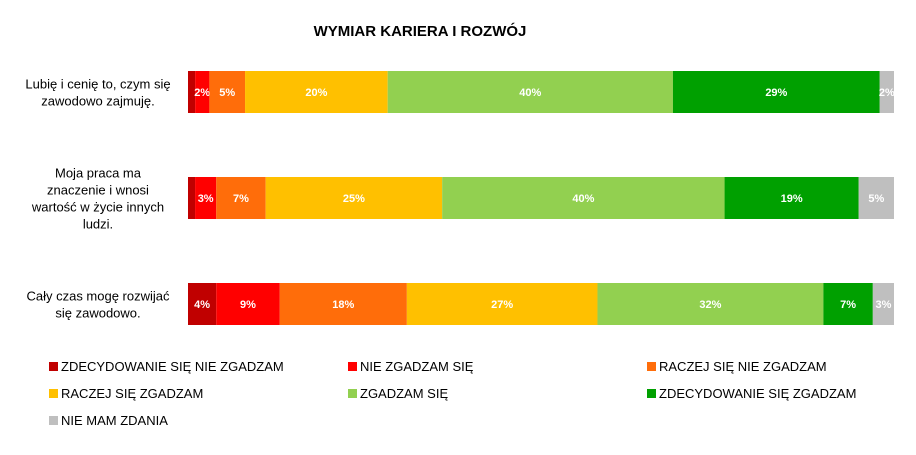 Image resolution: width=916 pixels, height=455 pixels. I want to click on category-label: Moja praca ma, so click(98, 173).